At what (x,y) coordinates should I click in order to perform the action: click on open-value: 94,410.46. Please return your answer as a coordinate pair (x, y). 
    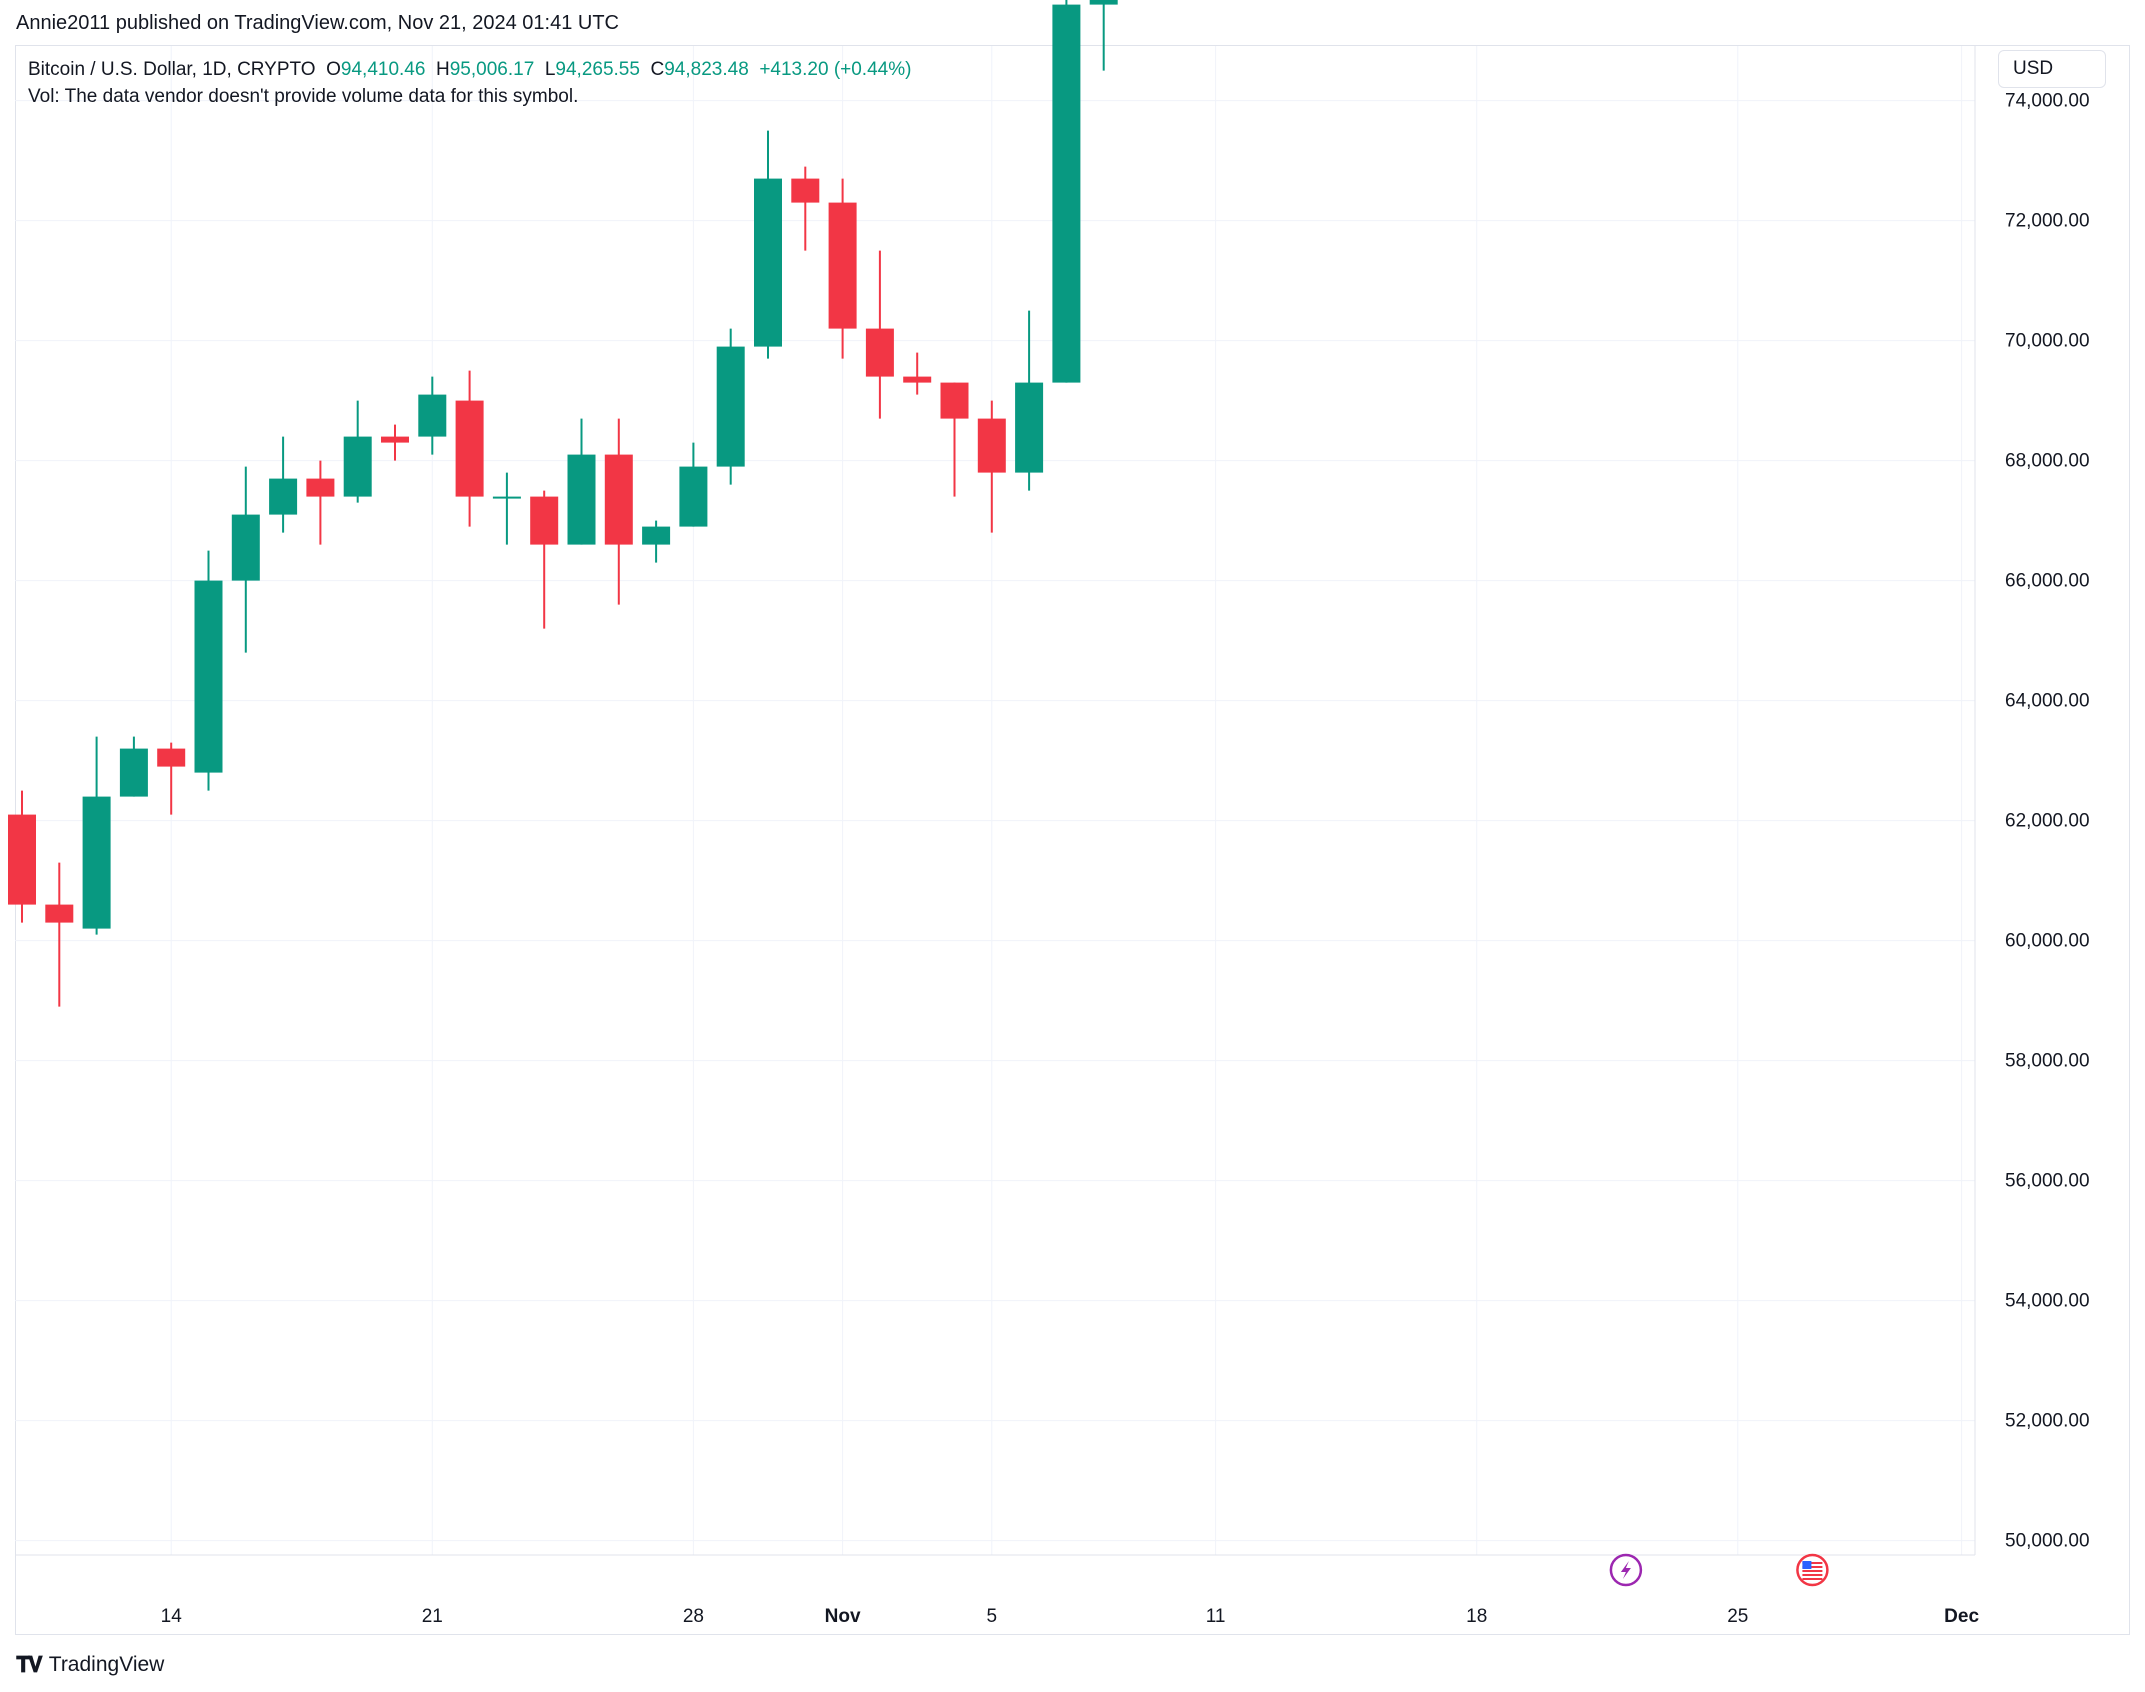
    Looking at the image, I should click on (383, 69).